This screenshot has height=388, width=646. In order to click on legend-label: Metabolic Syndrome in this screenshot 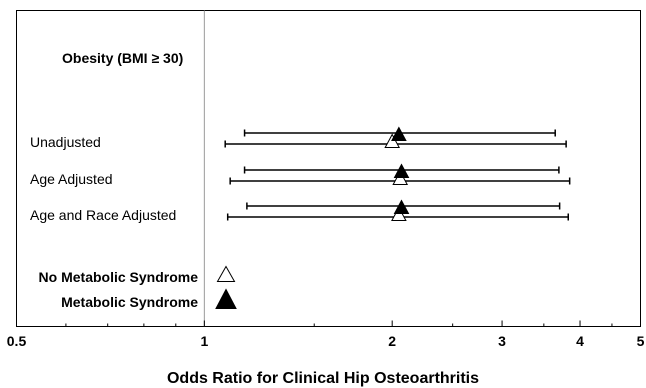, I will do `click(129, 302)`.